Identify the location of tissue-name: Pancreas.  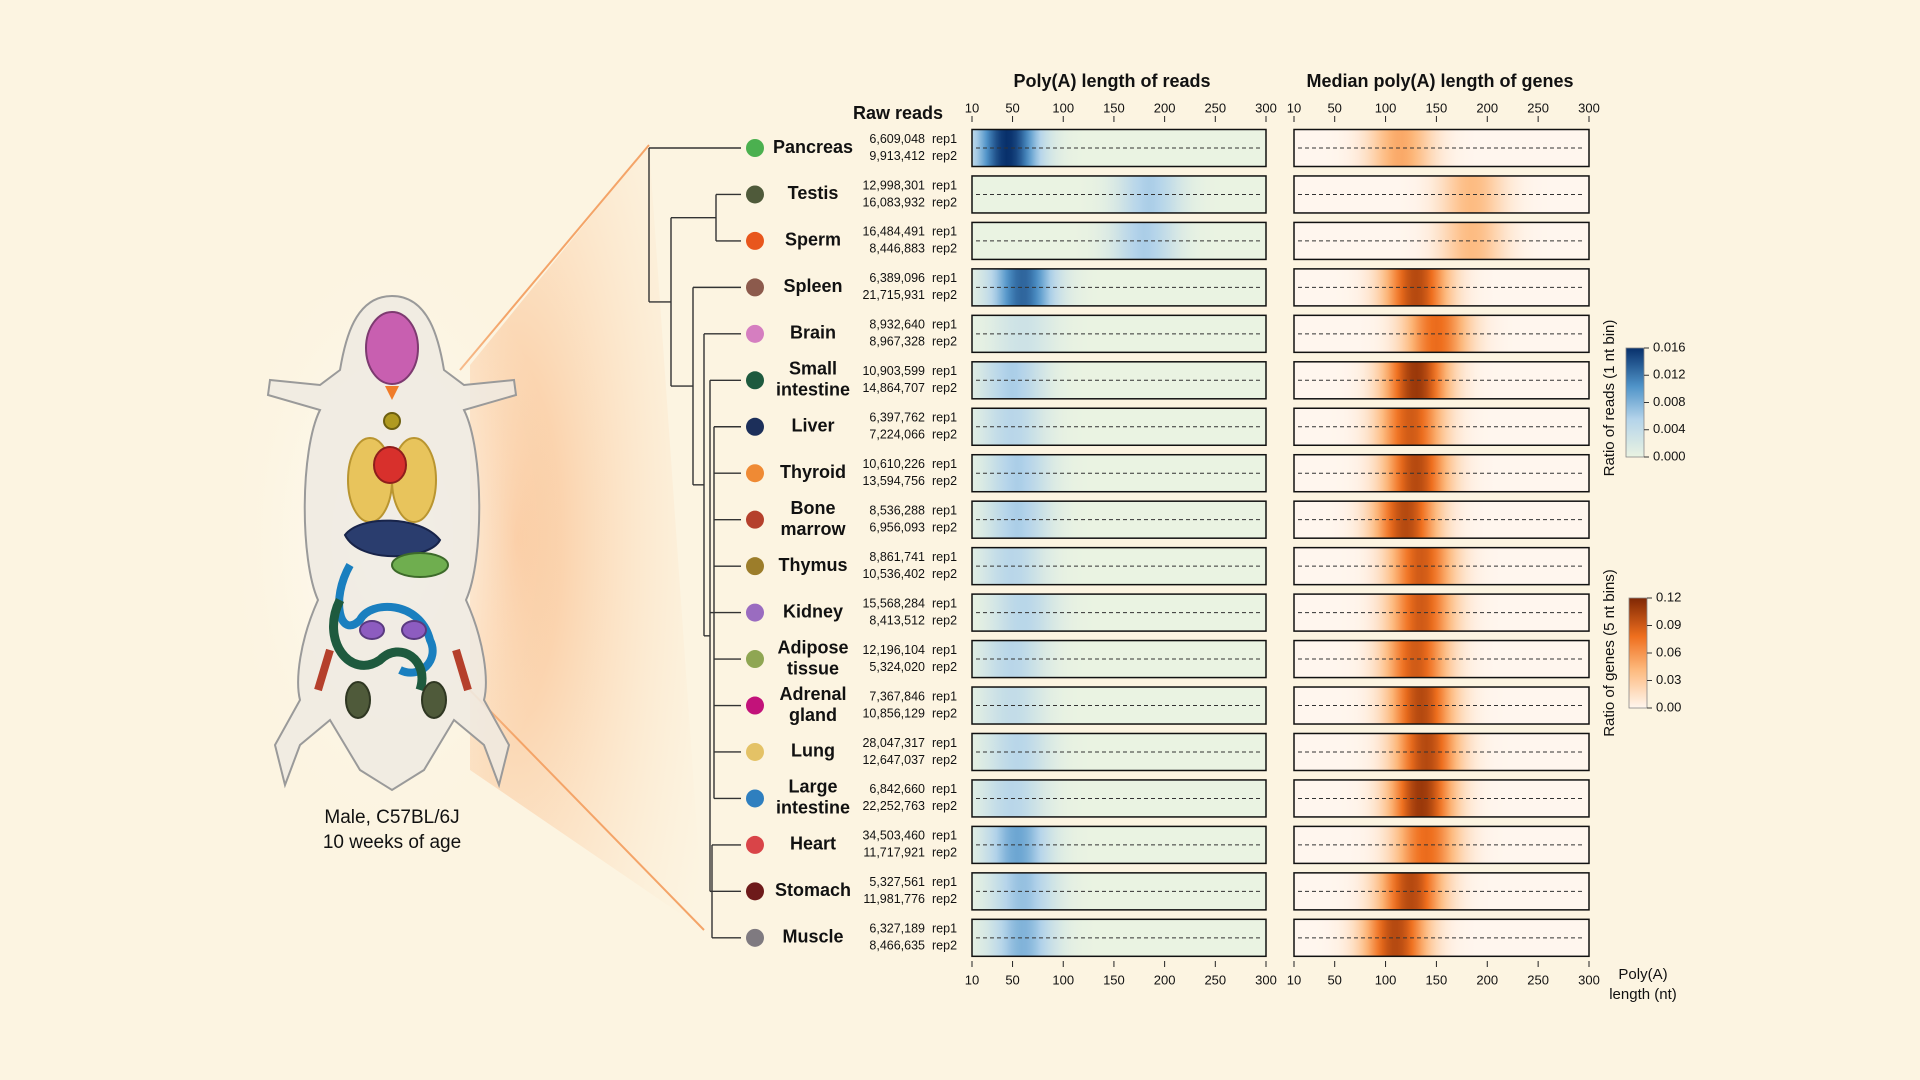
(813, 147).